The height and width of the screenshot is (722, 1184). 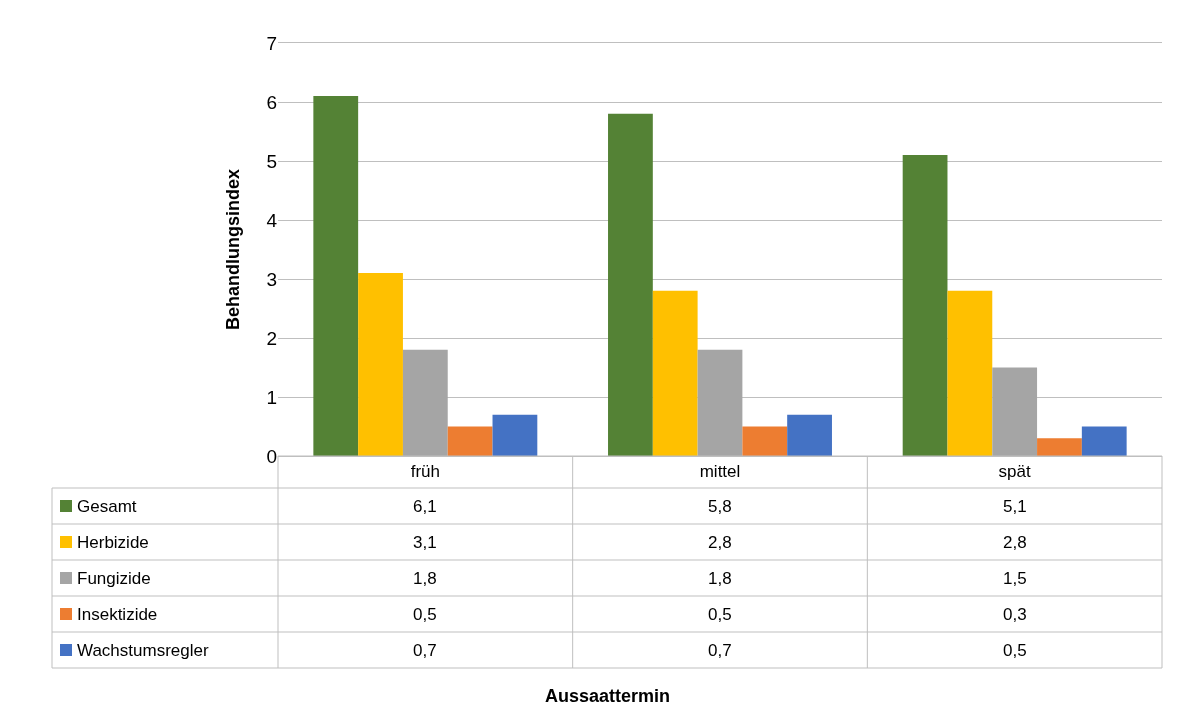 What do you see at coordinates (271, 397) in the screenshot?
I see `y-tick-label: 1` at bounding box center [271, 397].